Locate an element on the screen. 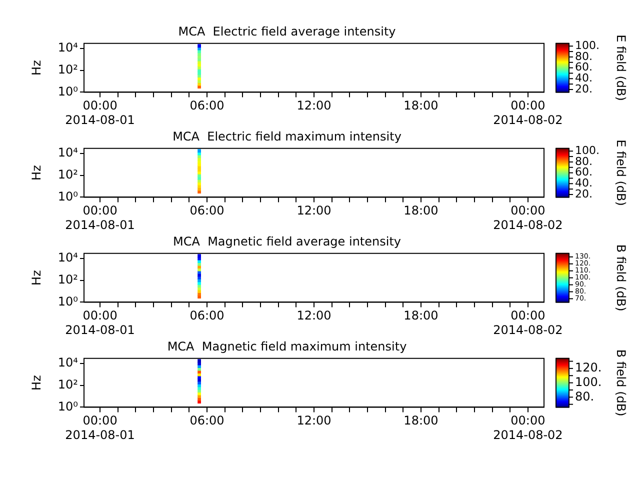  chart-title: MCA Magnetic field maximum intensity is located at coordinates (287, 346).